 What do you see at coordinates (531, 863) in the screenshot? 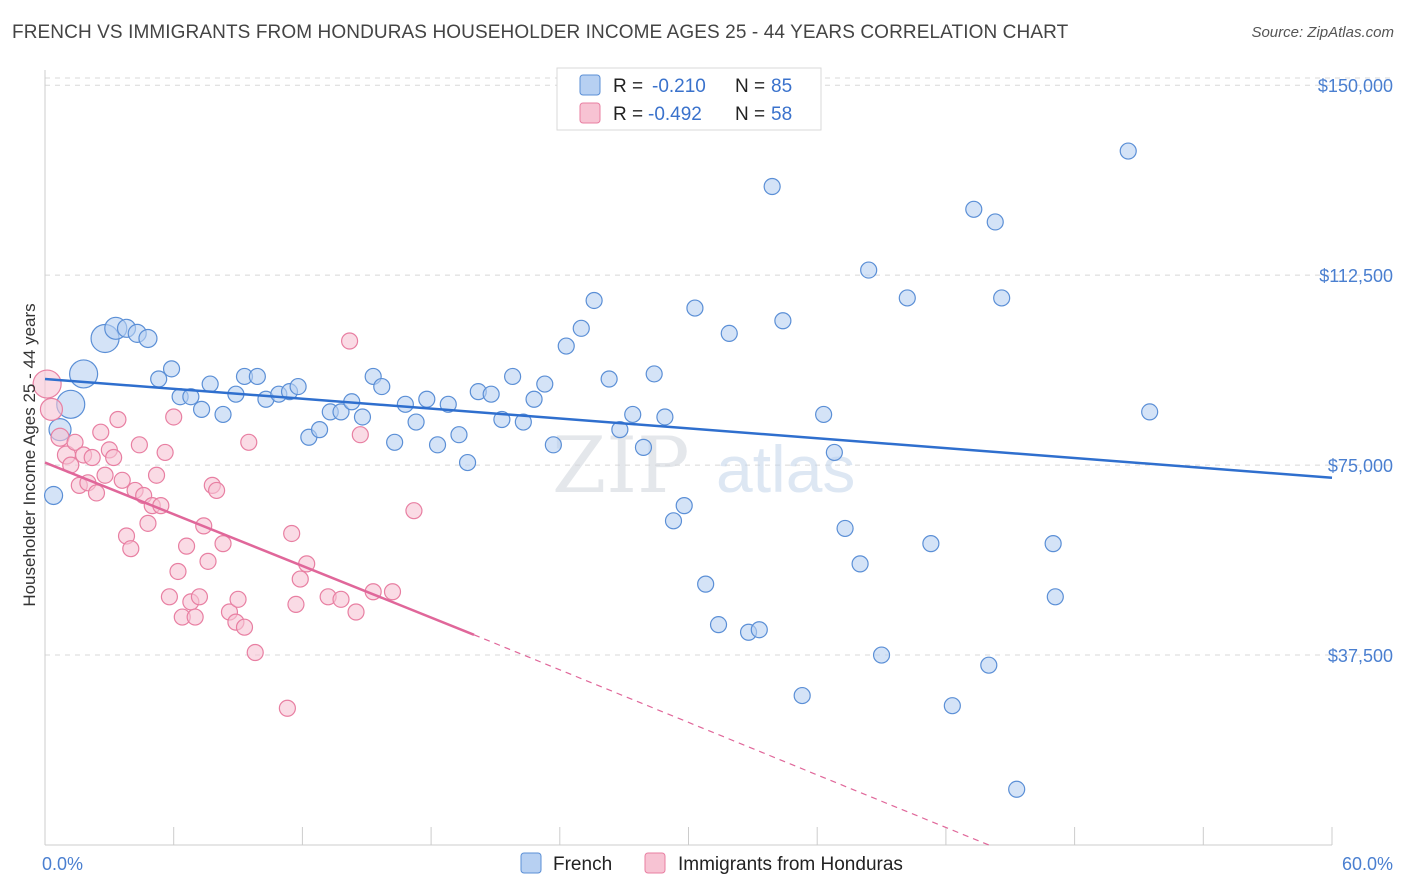
I see `bottom-legend-swatch-french` at bounding box center [531, 863].